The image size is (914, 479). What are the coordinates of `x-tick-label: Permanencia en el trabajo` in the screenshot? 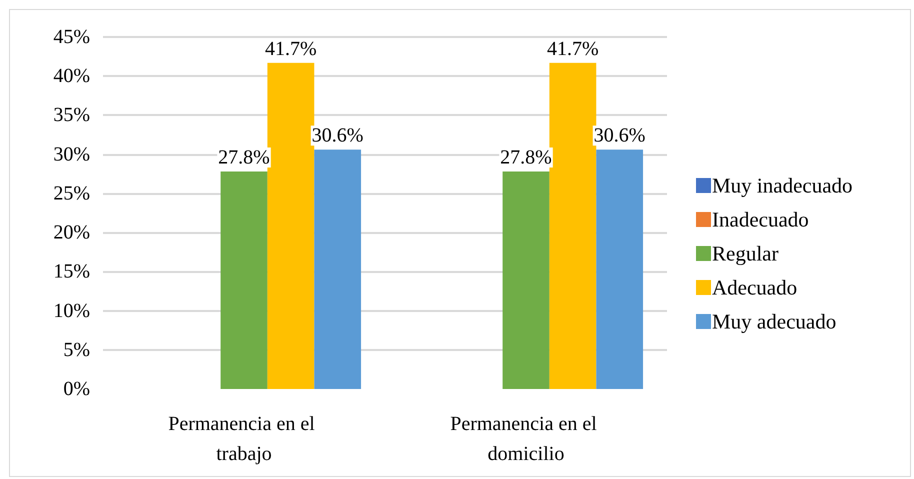 It's located at (244, 439).